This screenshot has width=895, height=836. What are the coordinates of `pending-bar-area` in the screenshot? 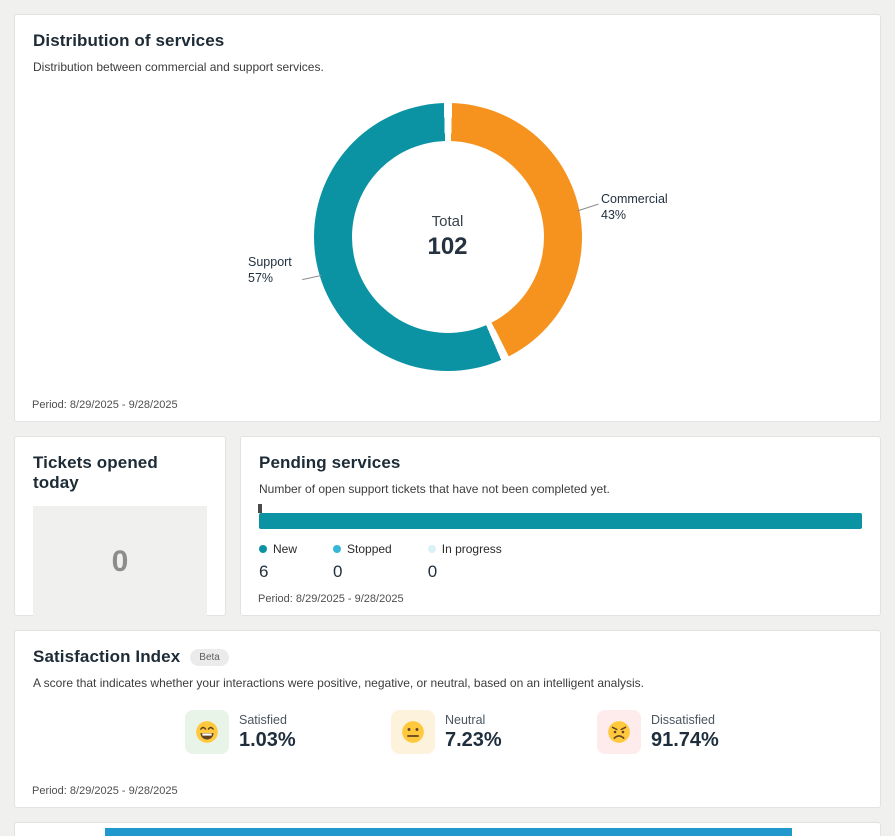 It's located at (560, 516).